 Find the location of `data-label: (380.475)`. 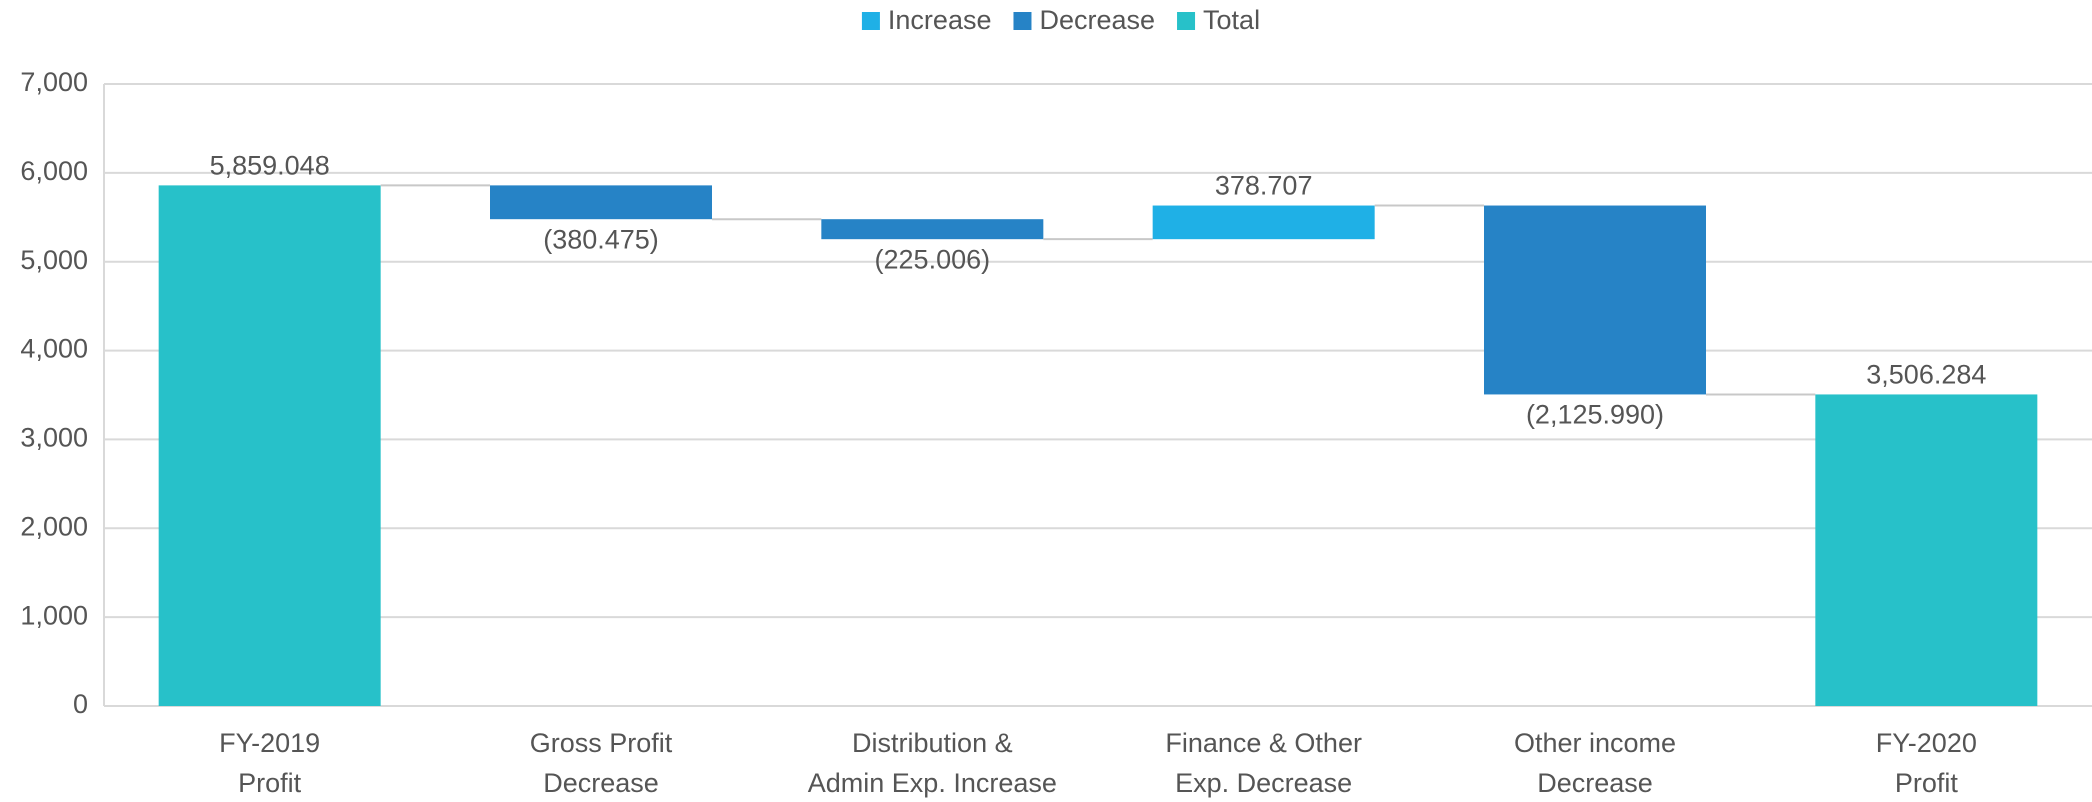

data-label: (380.475) is located at coordinates (601, 239).